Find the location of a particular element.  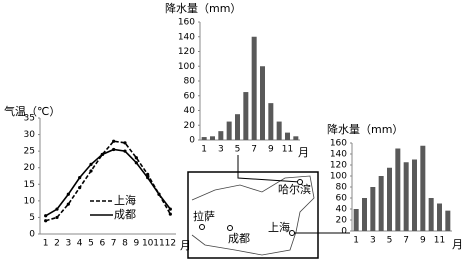

x-tick-label: 2 is located at coordinates (57, 244).